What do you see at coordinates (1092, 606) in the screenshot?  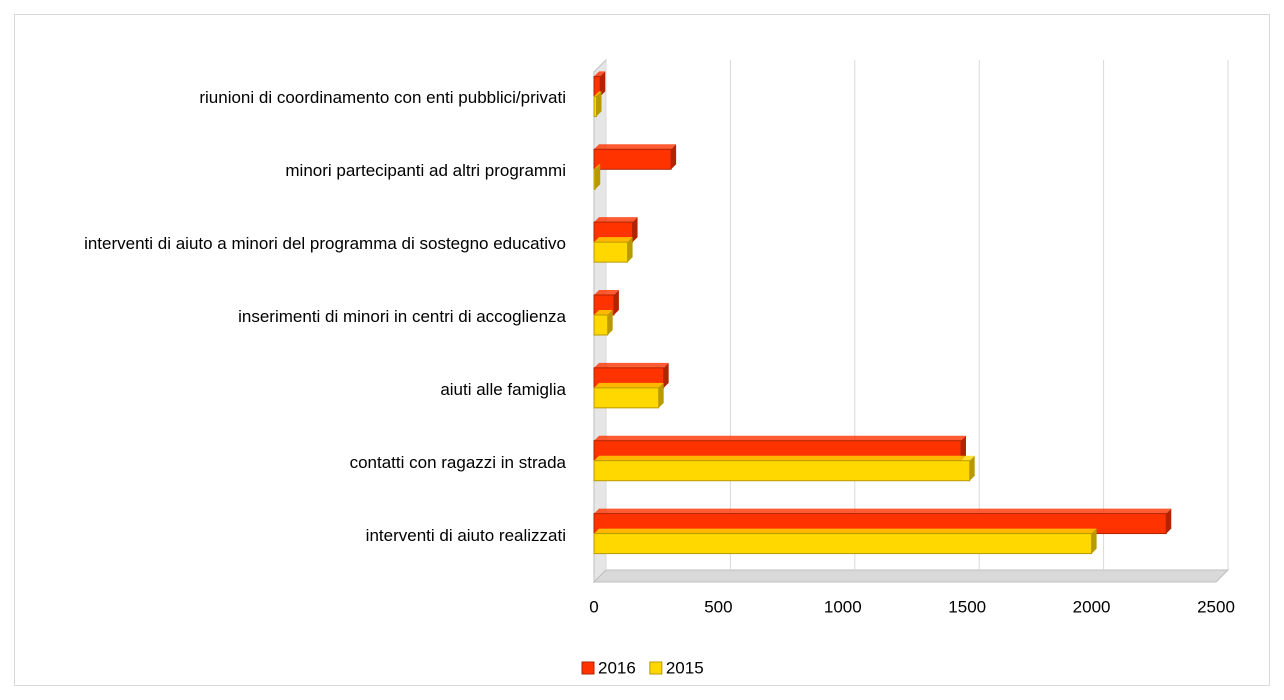 I see `x-tick-label: 2000` at bounding box center [1092, 606].